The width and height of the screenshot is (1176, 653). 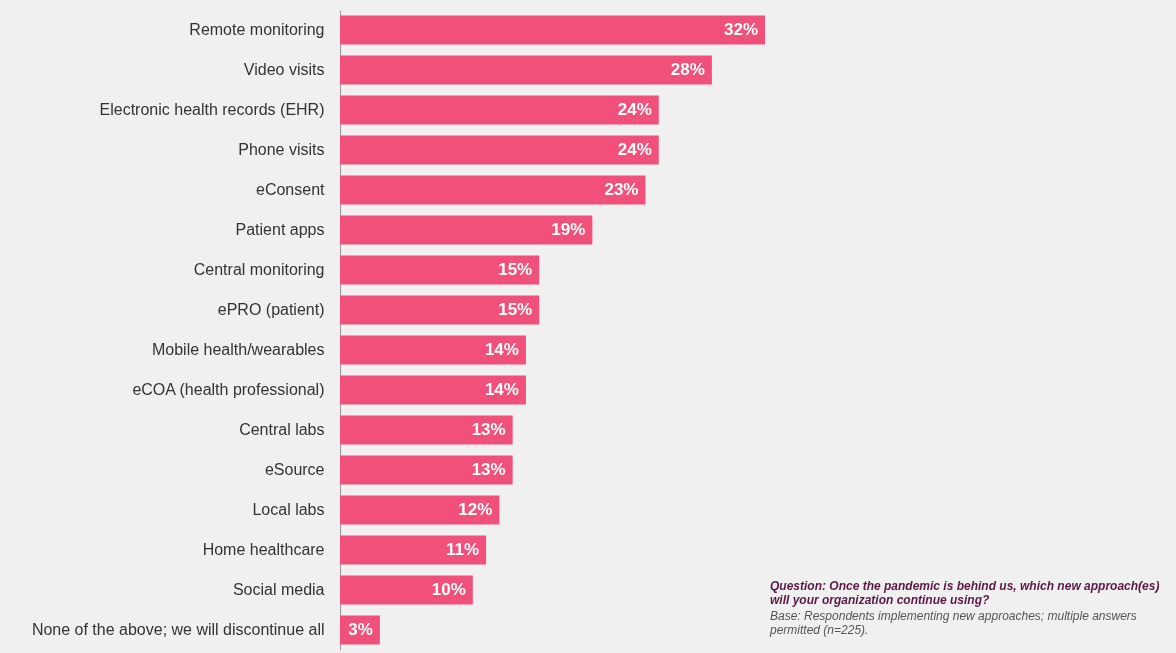 What do you see at coordinates (271, 309) in the screenshot?
I see `y-tick-label: ePRO (patient)` at bounding box center [271, 309].